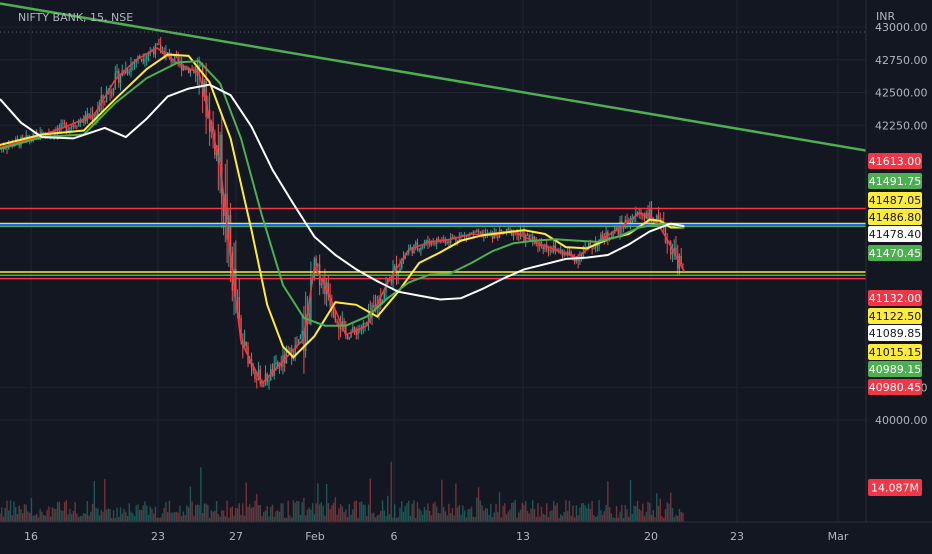 Image resolution: width=932 pixels, height=554 pixels. Describe the element at coordinates (895, 234) in the screenshot. I see `price-label-text: 41478.40` at that location.